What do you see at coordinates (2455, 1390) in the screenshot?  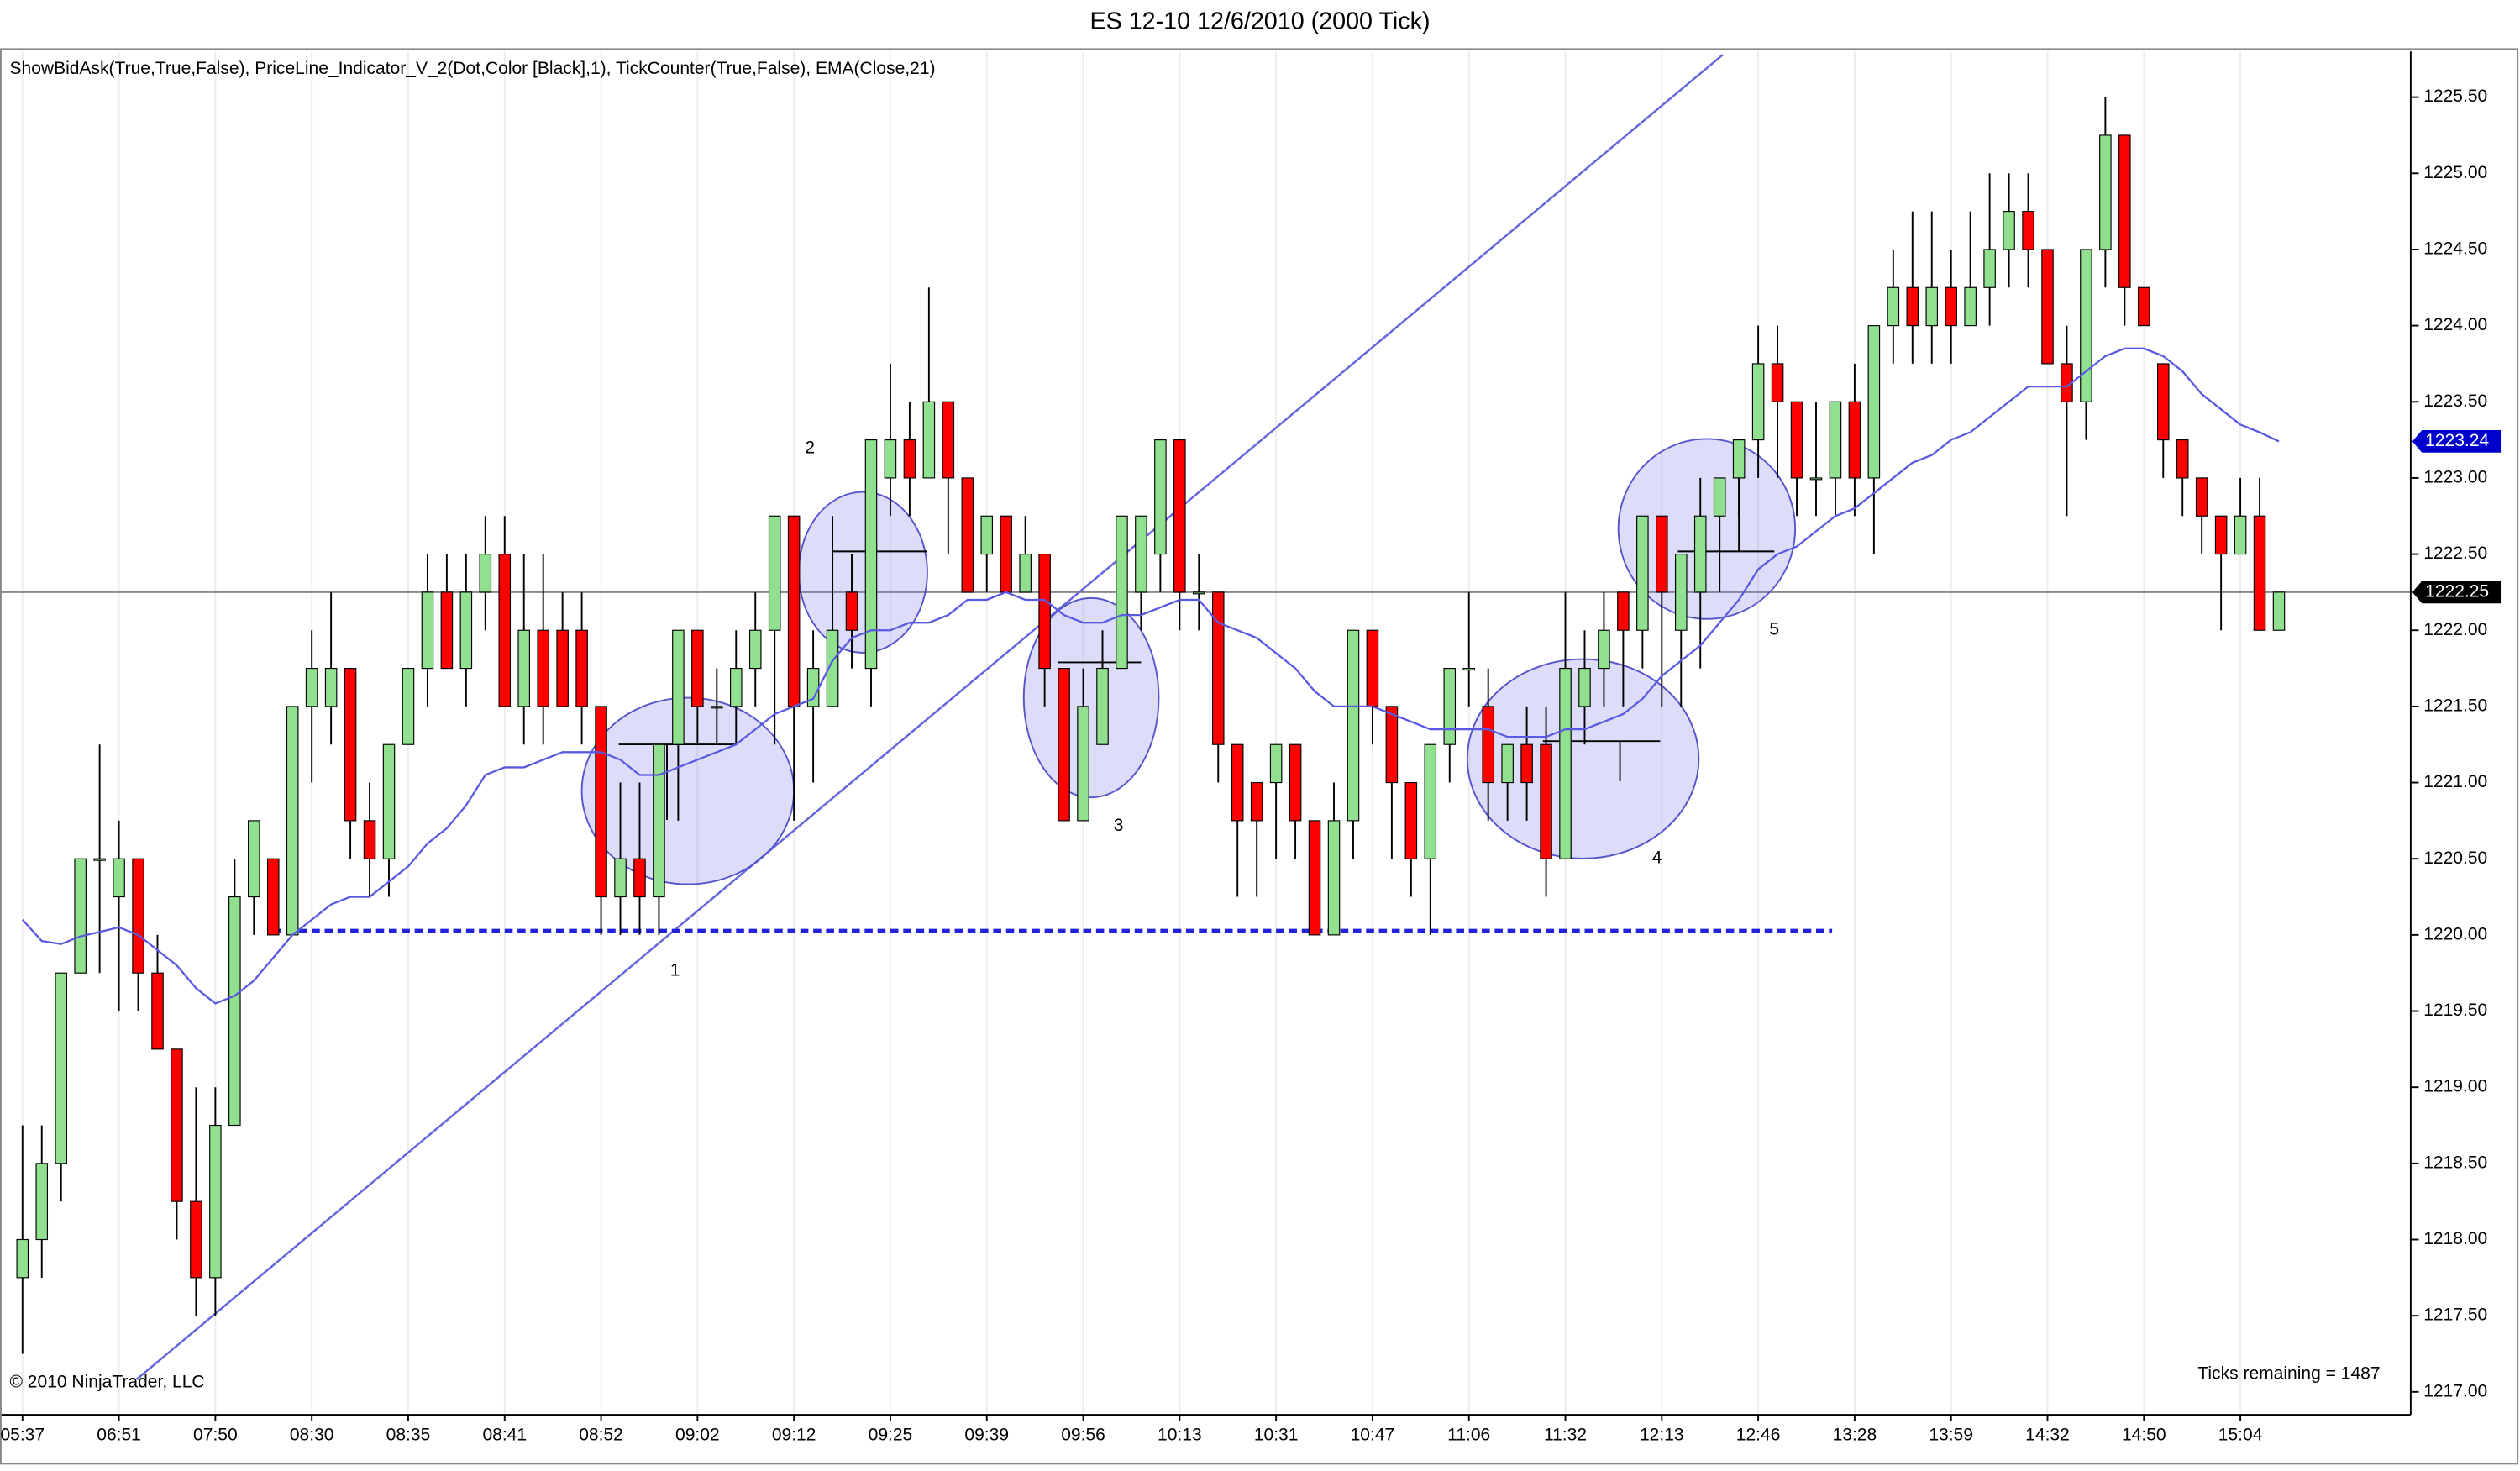 I see `y-tick-label: 1217.00` at bounding box center [2455, 1390].